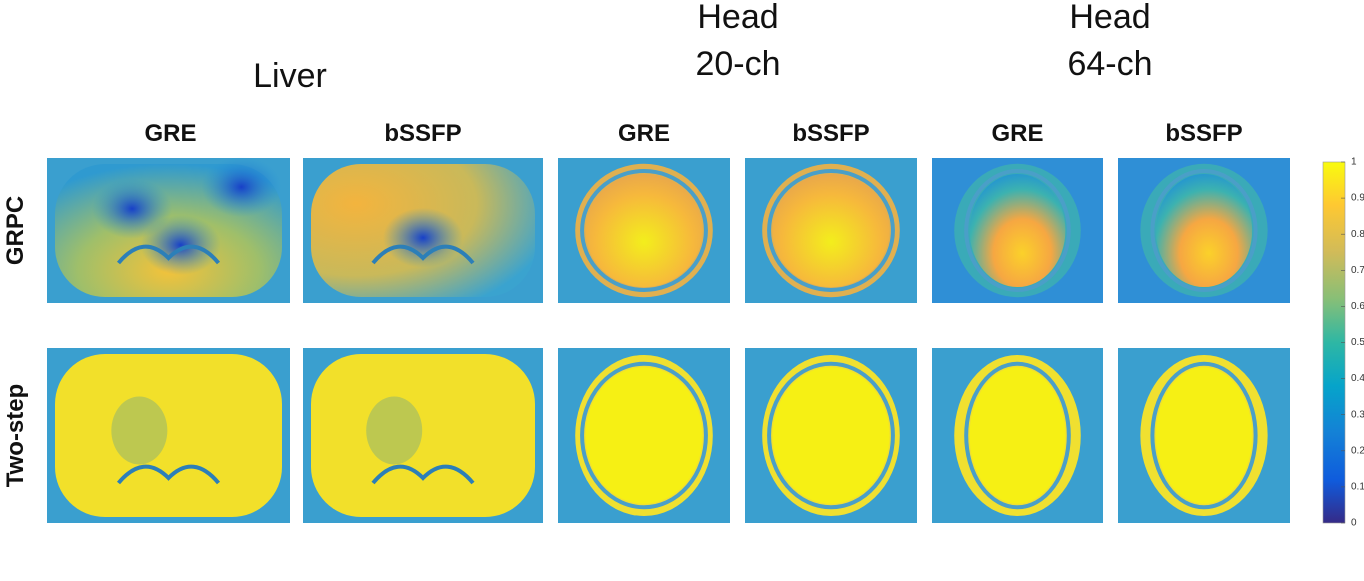  Describe the element at coordinates (1357, 342) in the screenshot. I see `colorbar-tick-label: 0.5` at that location.